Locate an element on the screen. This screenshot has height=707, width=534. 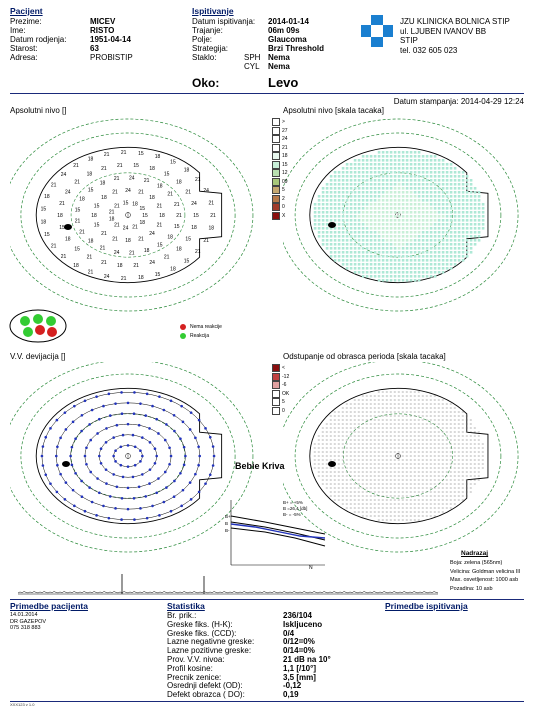
red-dot-icon is located at coordinates (183, 327).